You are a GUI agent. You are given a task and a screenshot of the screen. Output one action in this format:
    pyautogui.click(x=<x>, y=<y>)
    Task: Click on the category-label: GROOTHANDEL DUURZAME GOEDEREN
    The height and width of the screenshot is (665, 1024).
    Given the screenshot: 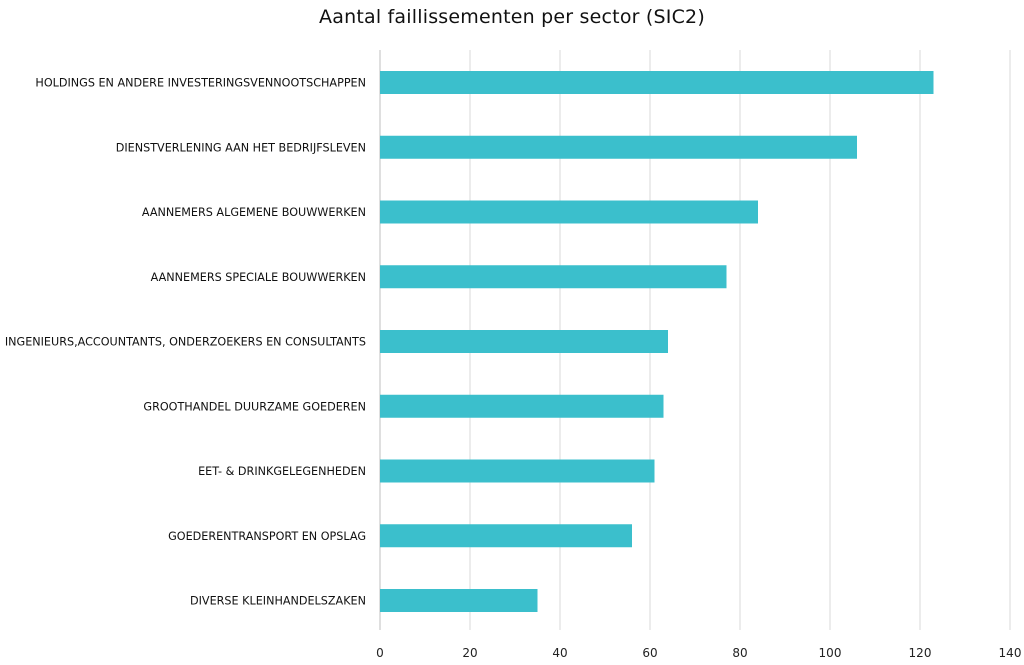 What is the action you would take?
    pyautogui.click(x=254, y=406)
    